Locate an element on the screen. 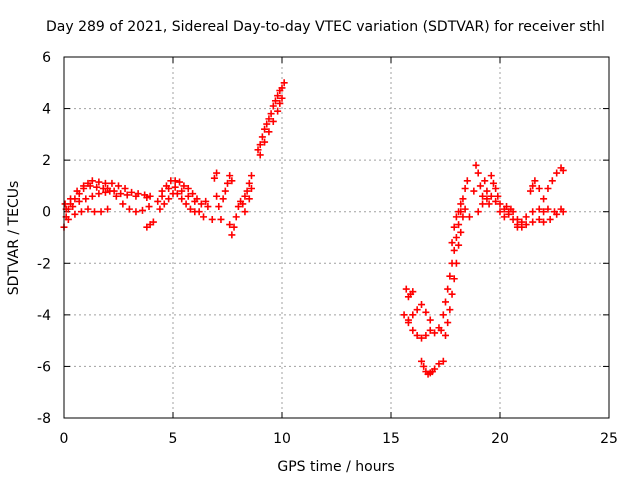  y-tick-label: 6 is located at coordinates (46, 58).